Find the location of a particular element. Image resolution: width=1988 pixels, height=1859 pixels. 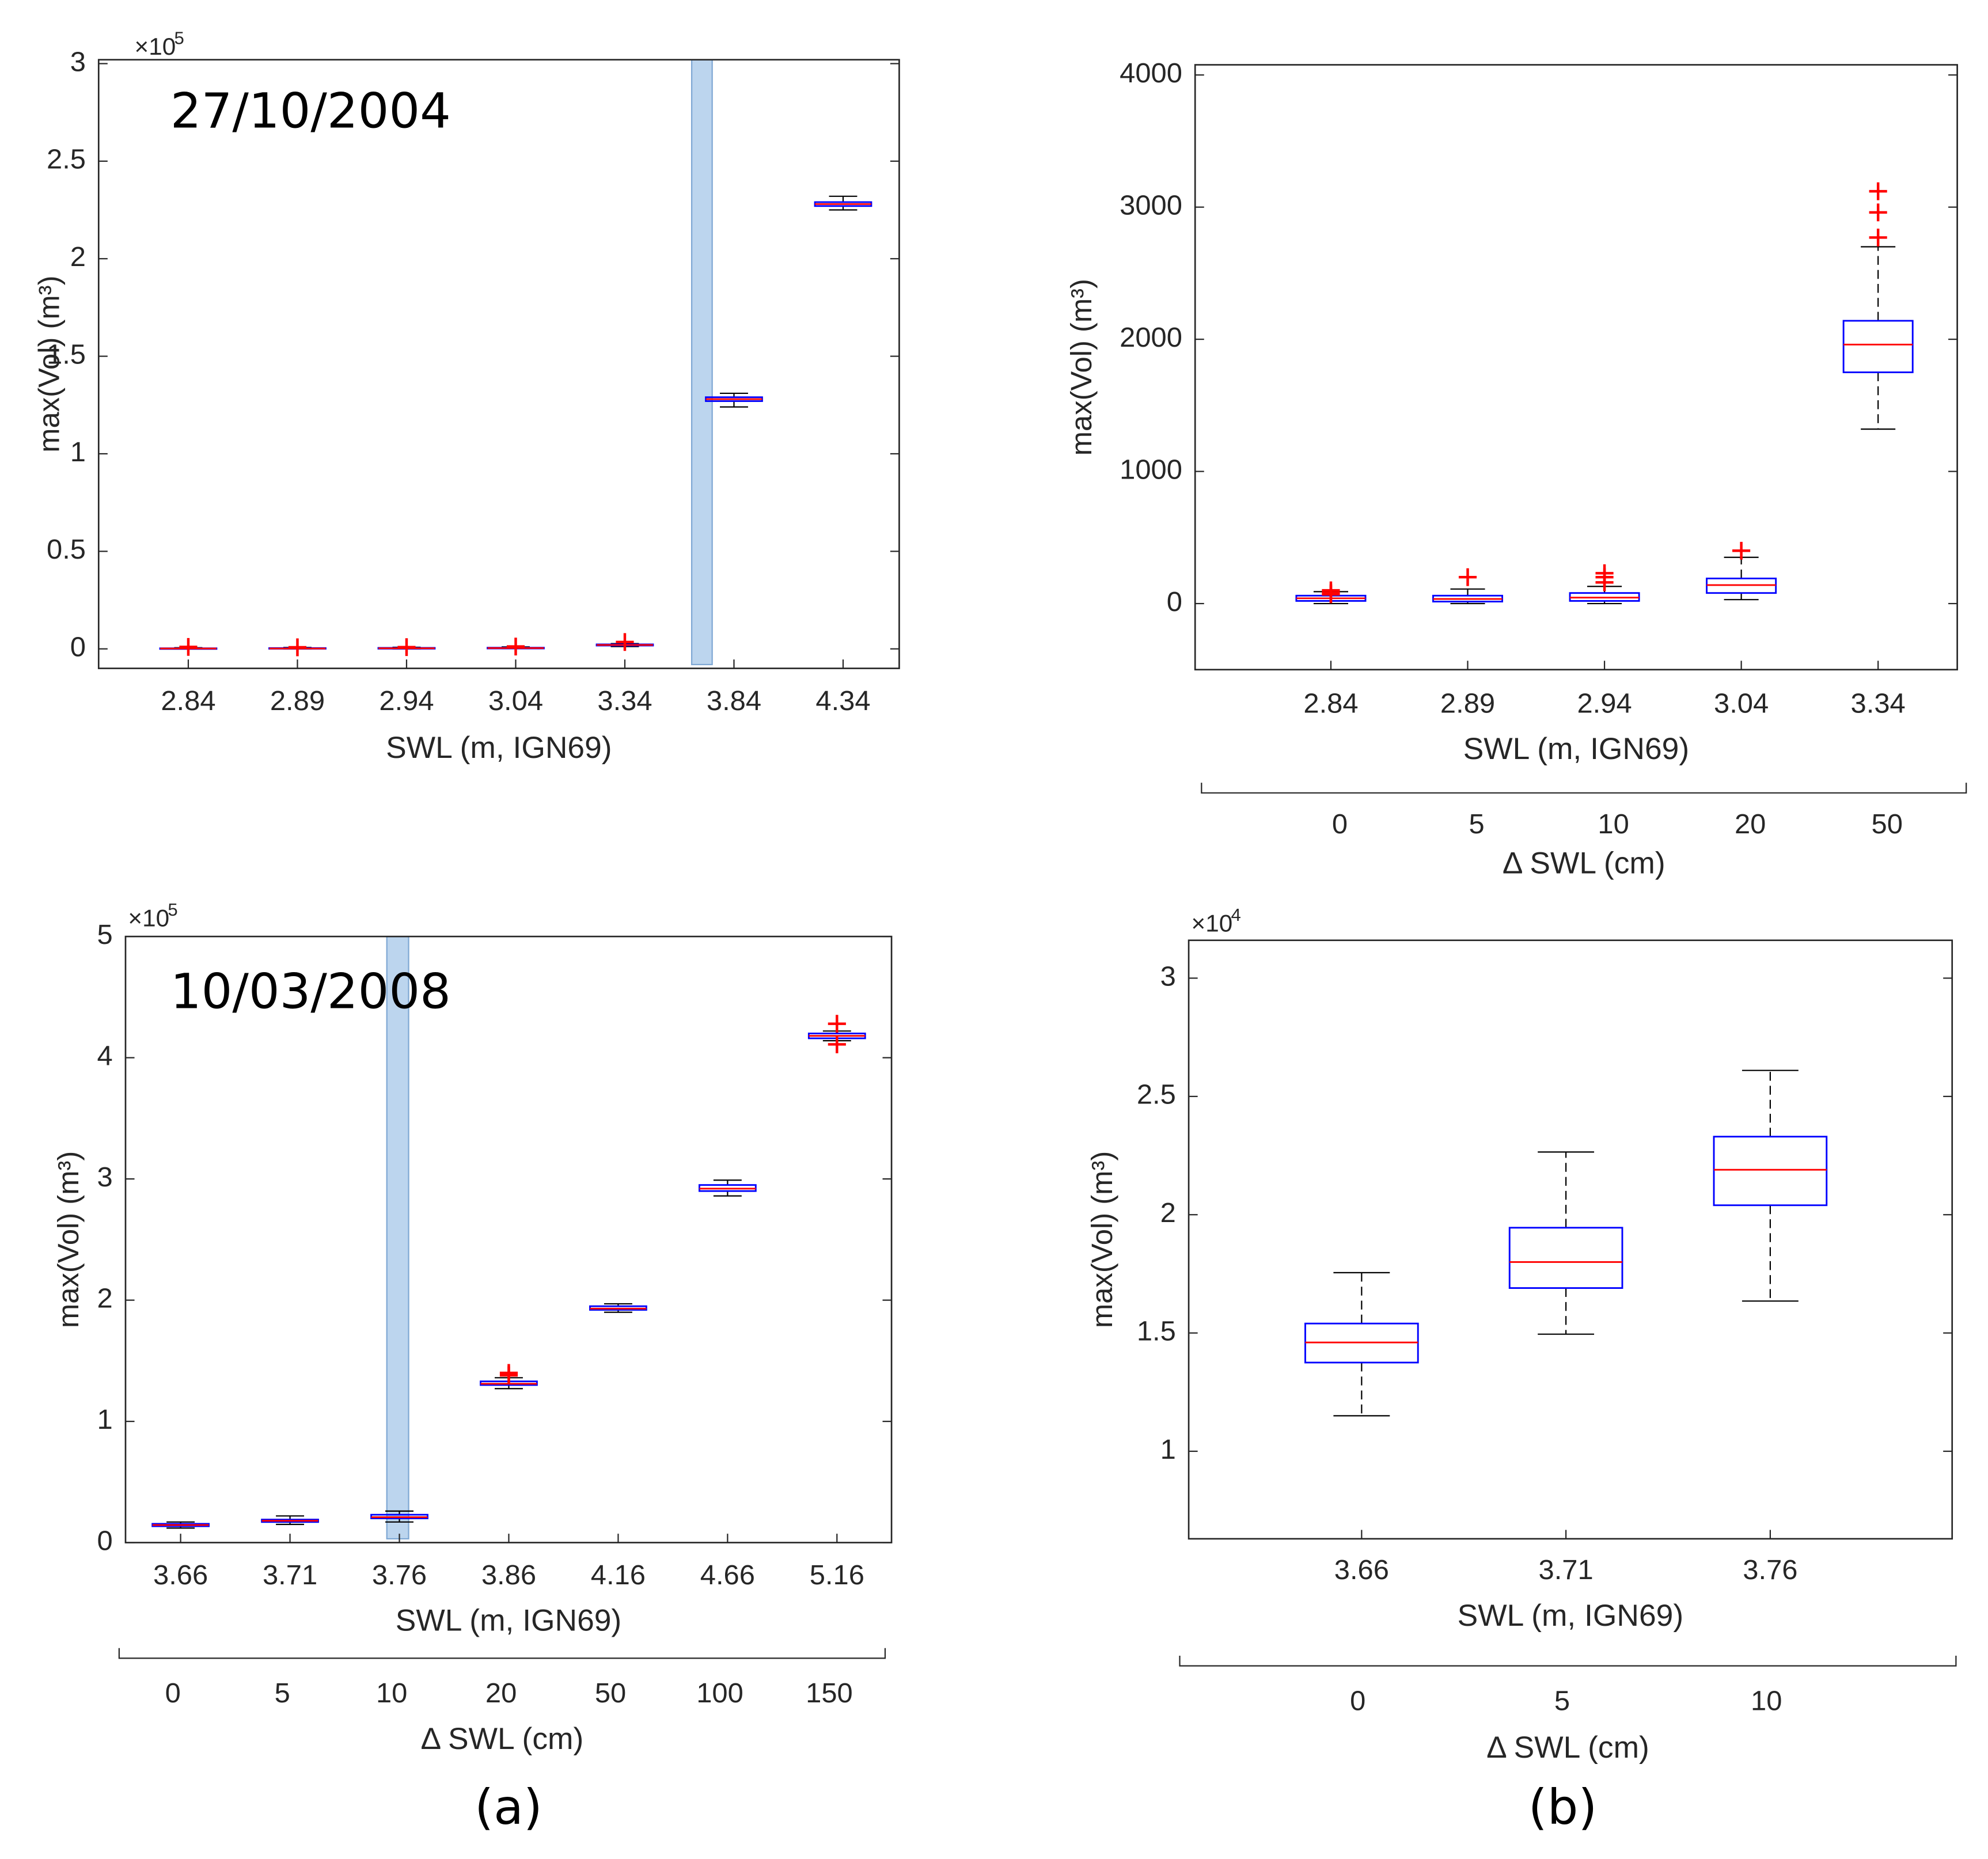

y-tick-label: 1000 is located at coordinates (1151, 470).